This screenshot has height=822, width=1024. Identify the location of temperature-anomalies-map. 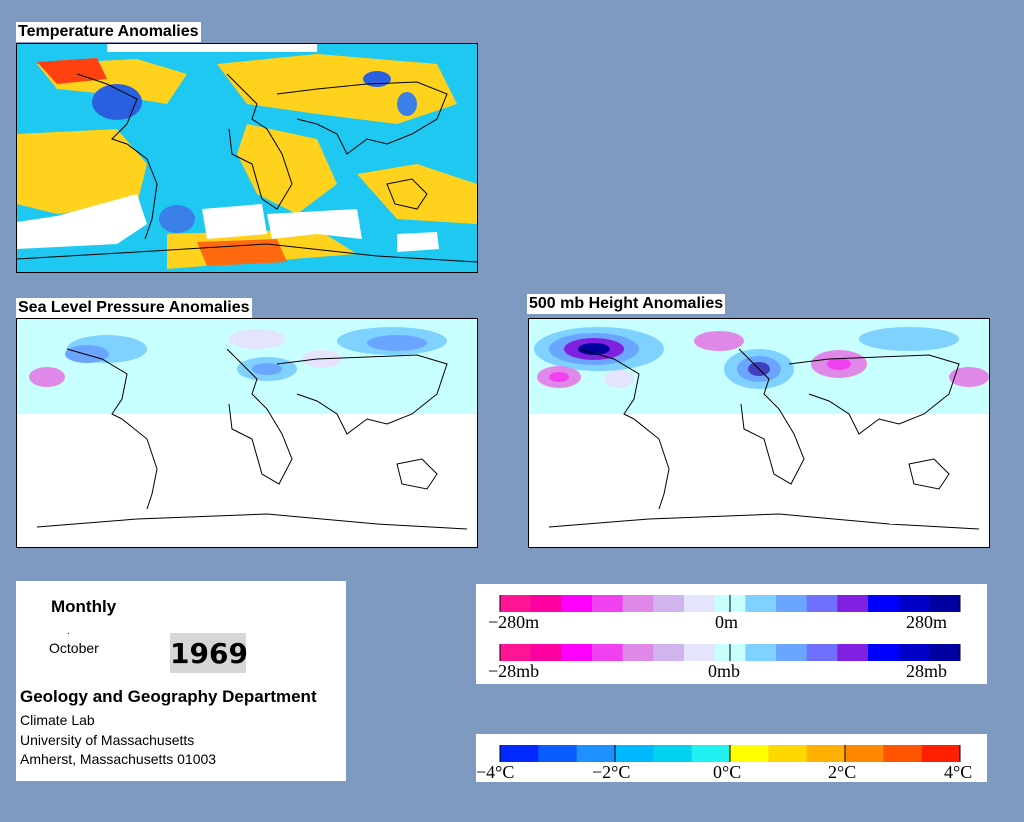
(247, 158).